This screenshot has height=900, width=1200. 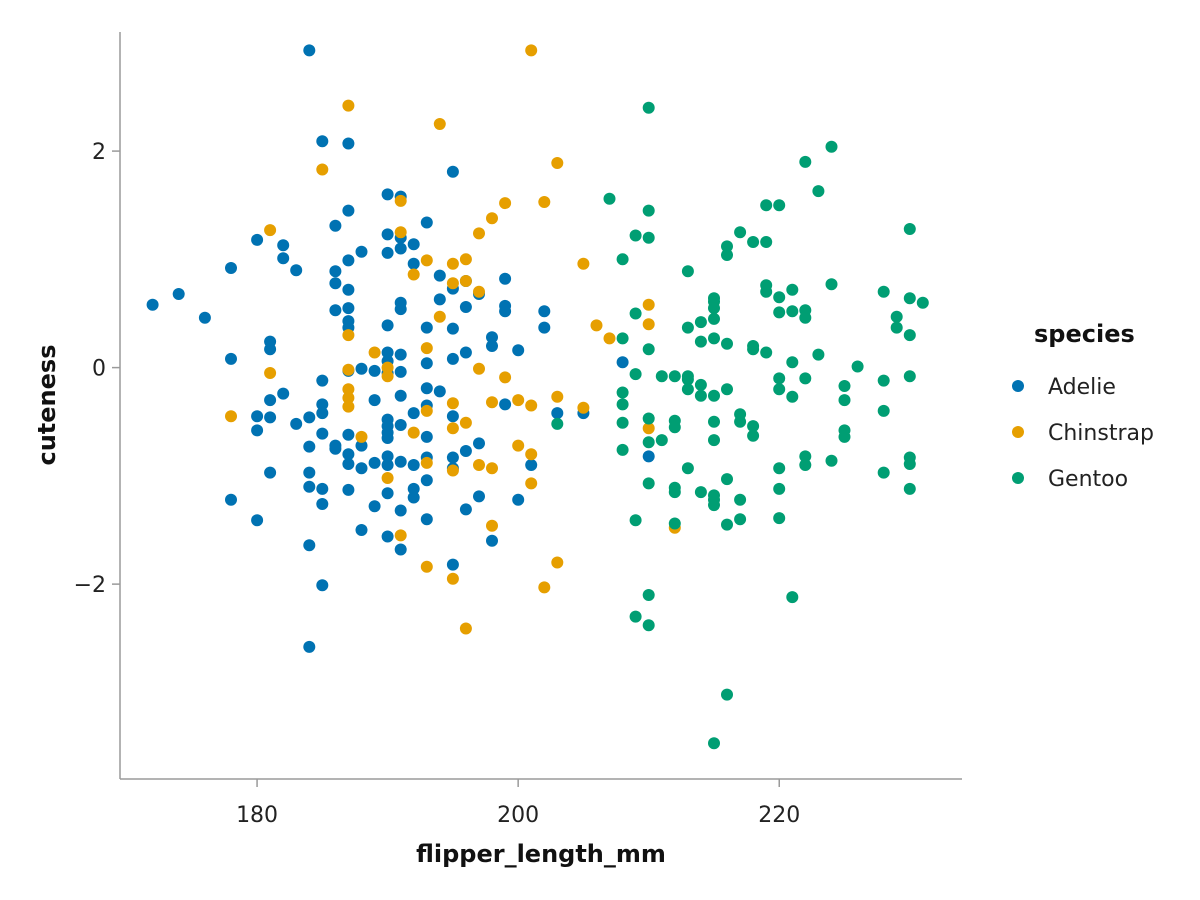 I want to click on x-tick-label: 200, so click(x=518, y=815).